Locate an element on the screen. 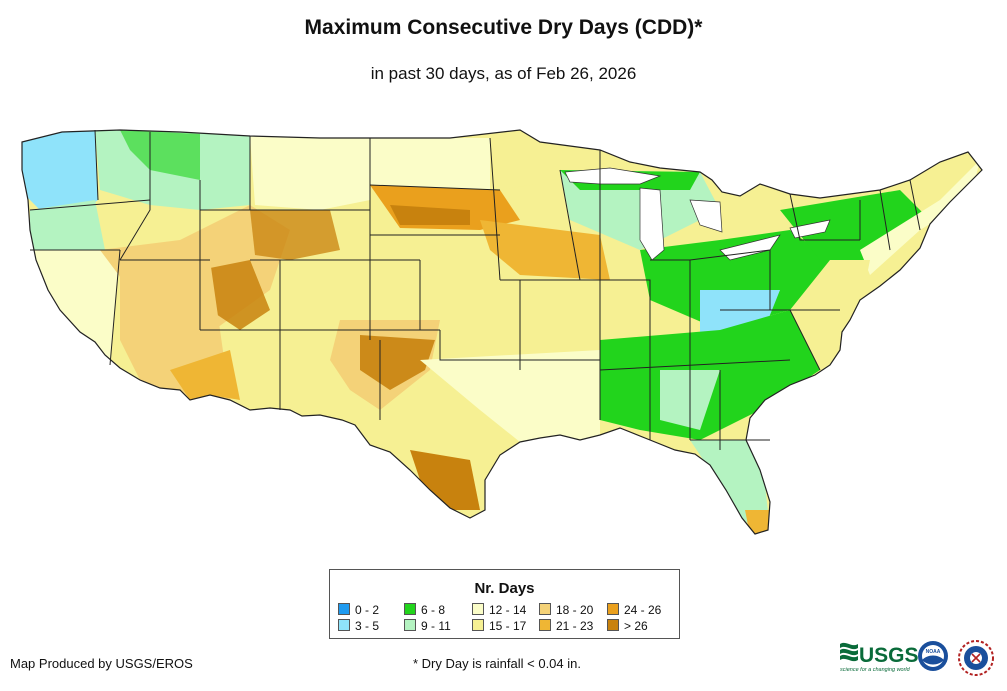  legend-item: 6 - 8 is located at coordinates (424, 610).